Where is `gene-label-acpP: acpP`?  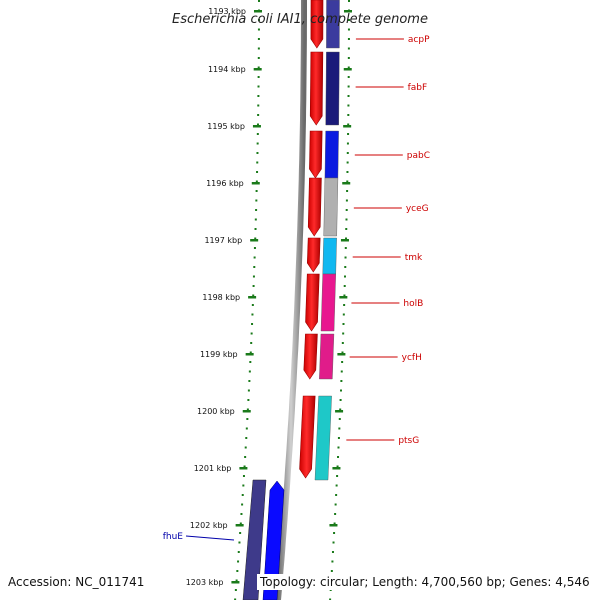
gene-label-acpP: acpP is located at coordinates (419, 40).